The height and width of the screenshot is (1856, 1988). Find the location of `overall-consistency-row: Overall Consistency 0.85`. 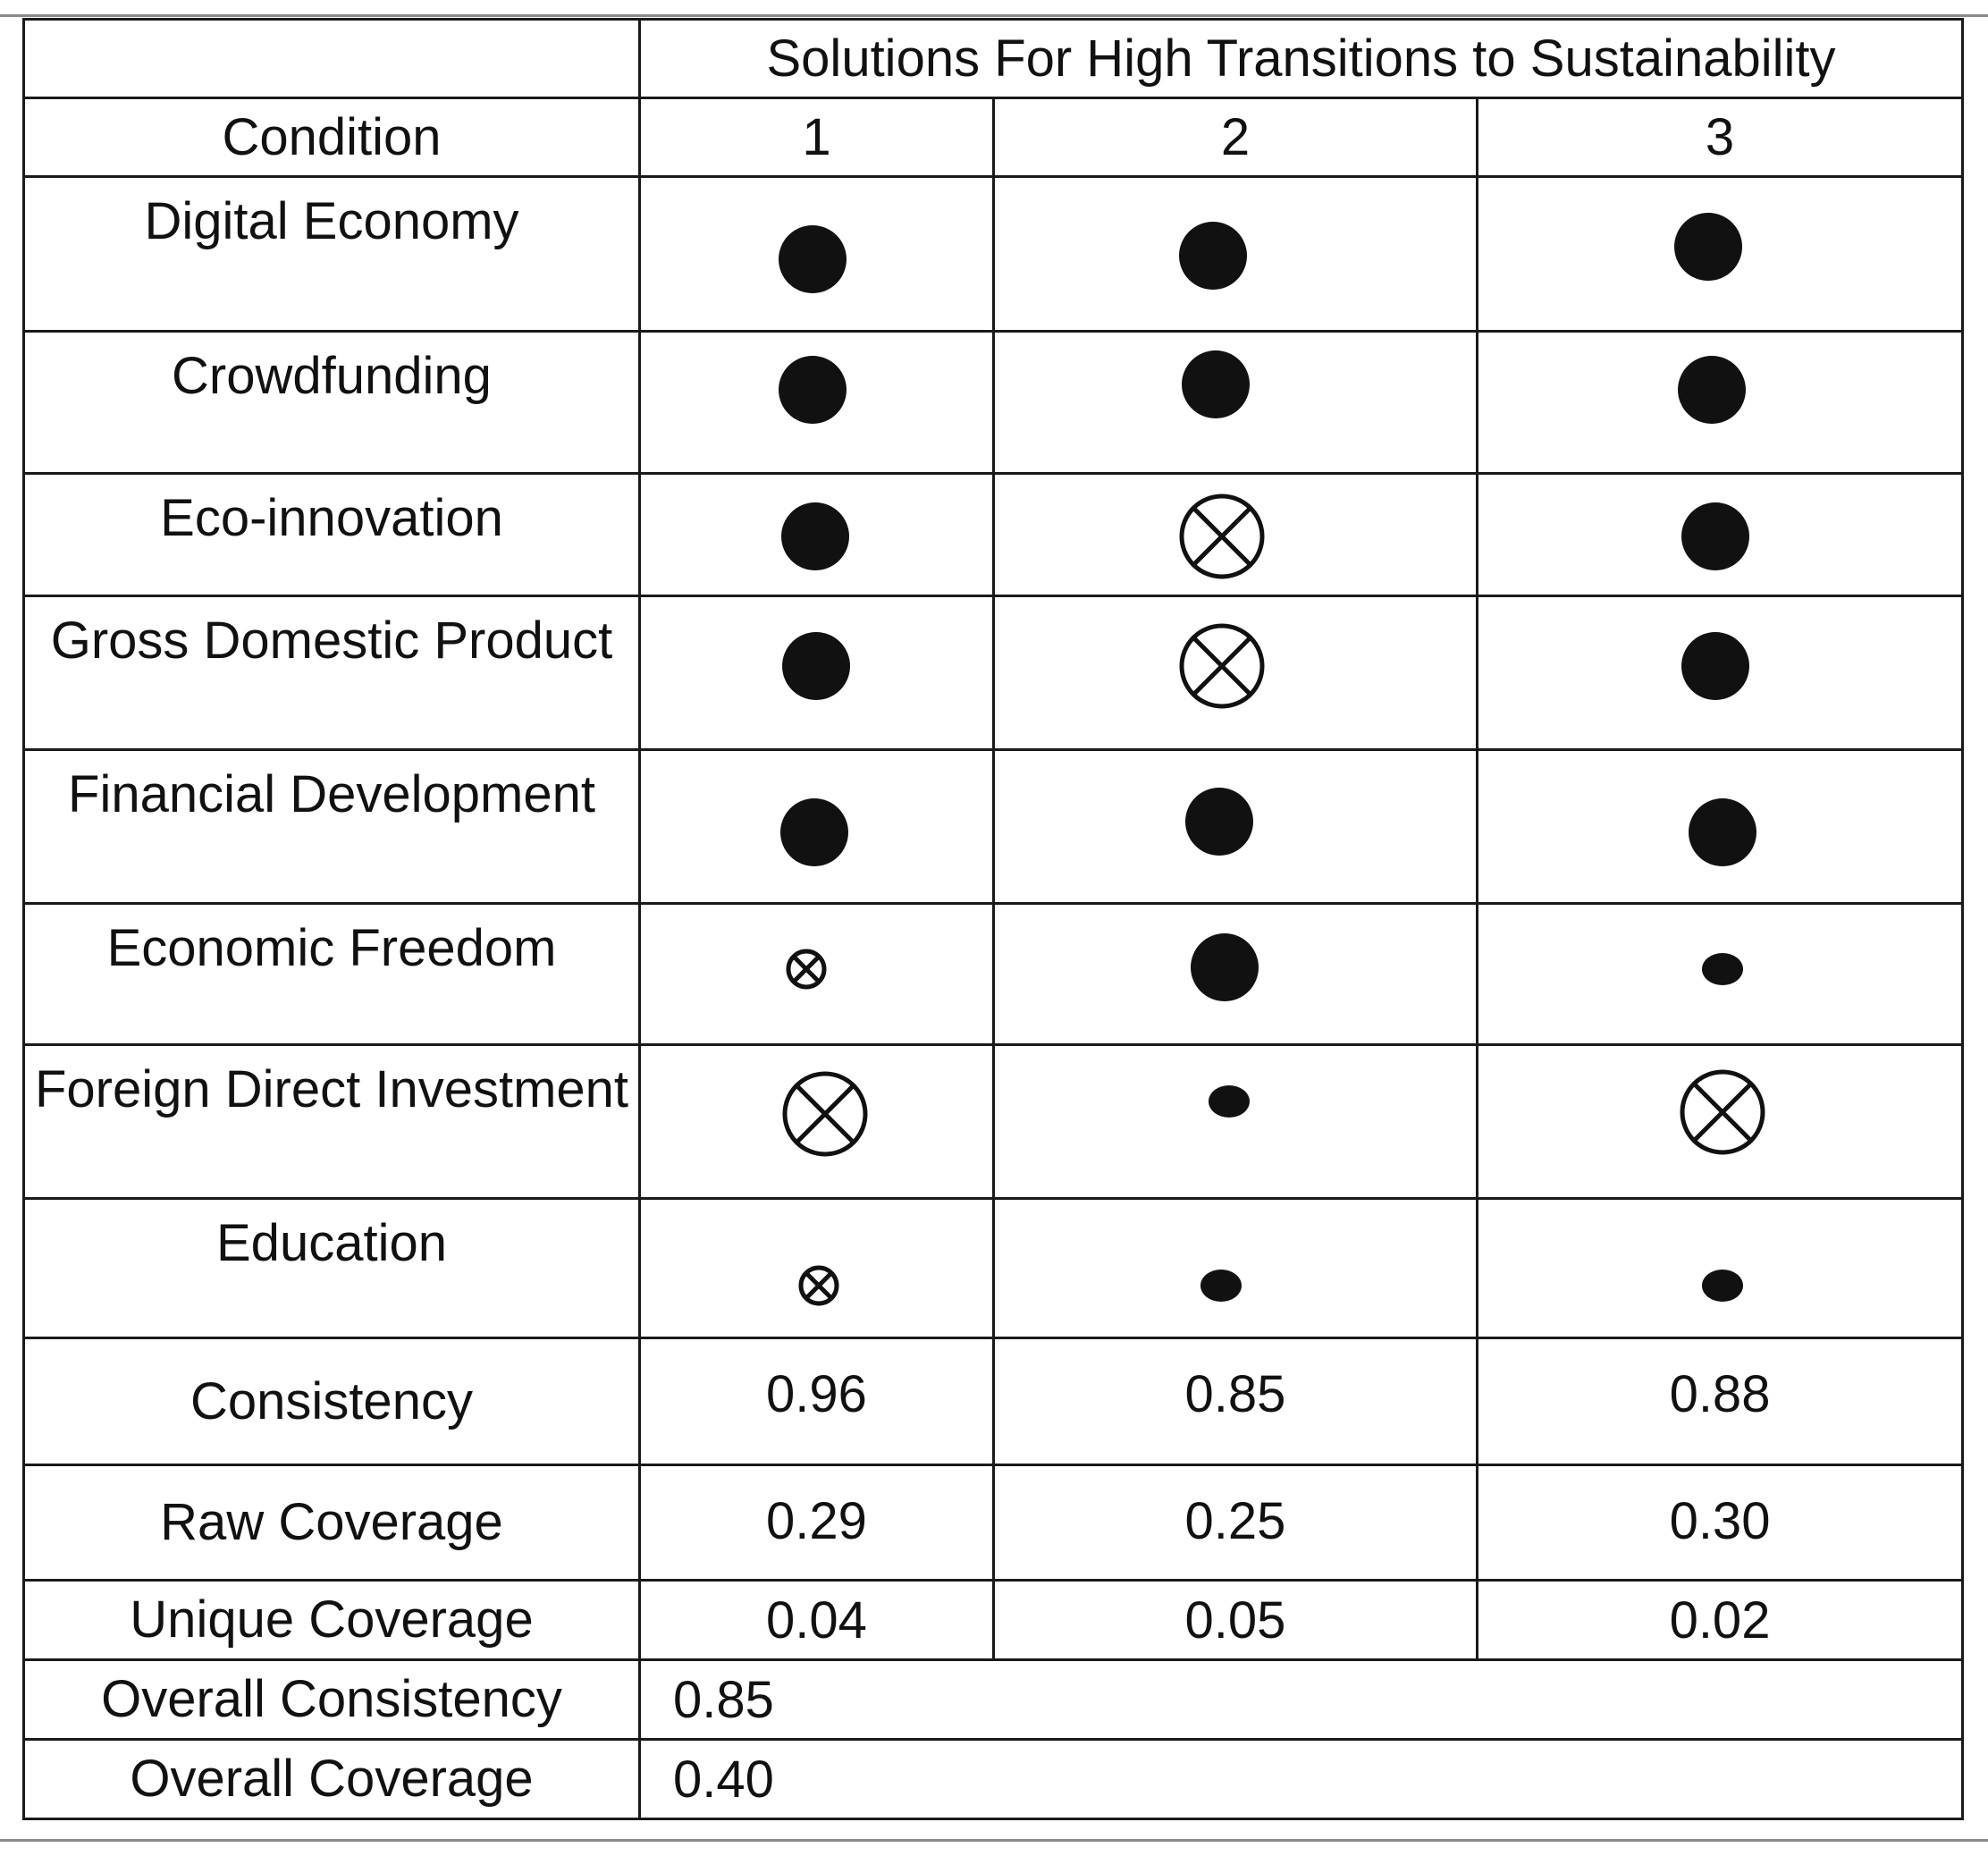

overall-consistency-row: Overall Consistency 0.85 is located at coordinates (993, 1700).